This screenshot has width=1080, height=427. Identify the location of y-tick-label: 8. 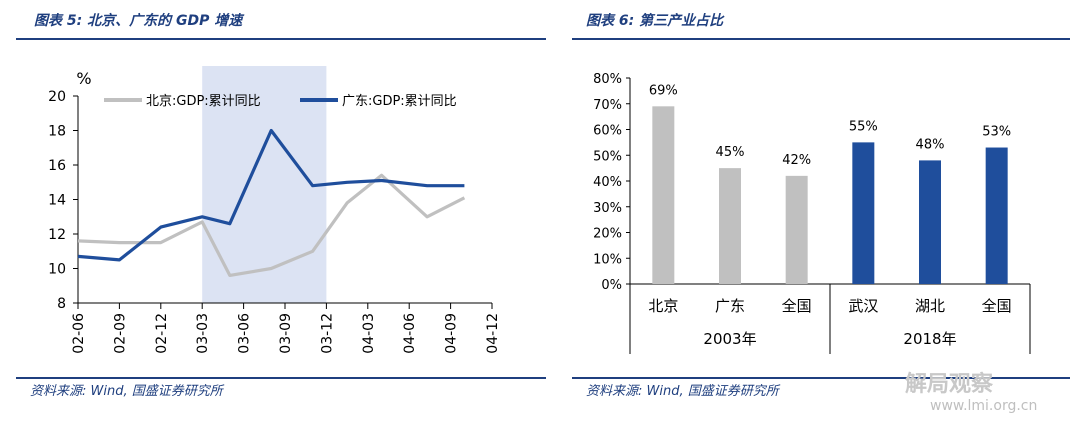
(61, 304).